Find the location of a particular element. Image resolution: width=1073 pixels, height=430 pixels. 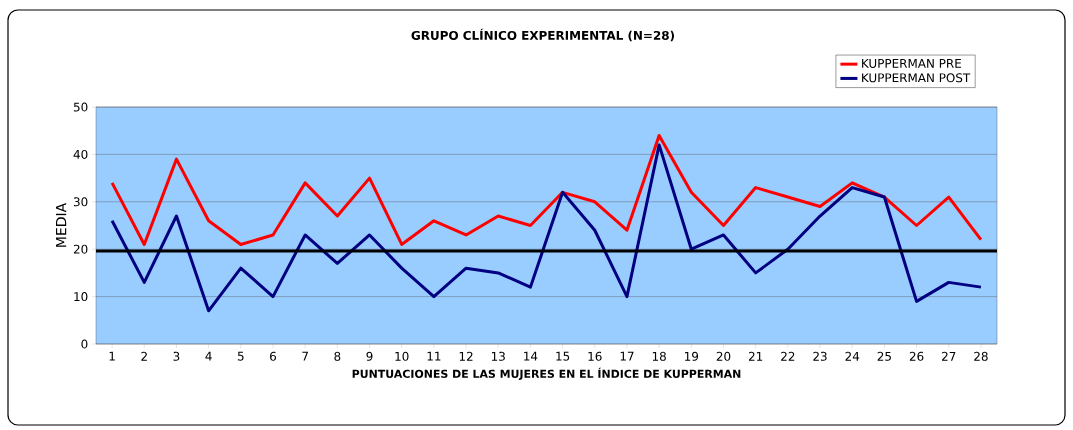

x-tick-label: 23 is located at coordinates (820, 356).